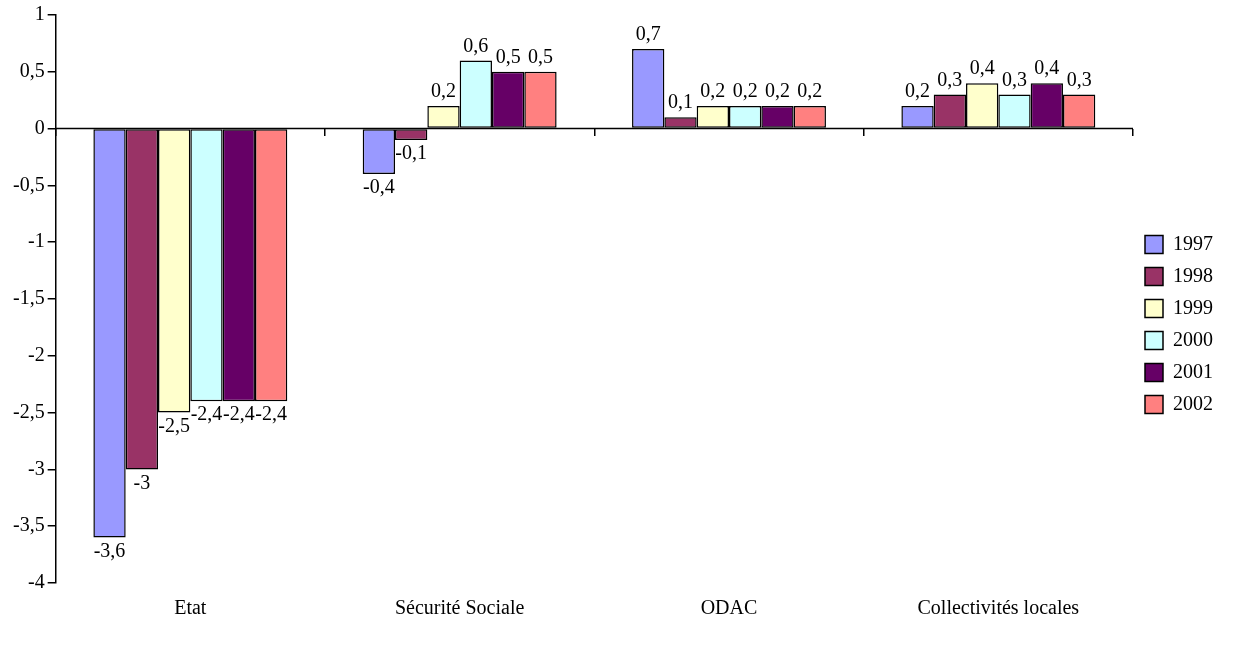 This screenshot has height=645, width=1233. Describe the element at coordinates (190, 607) in the screenshot. I see `x-tick-label: Etat` at that location.